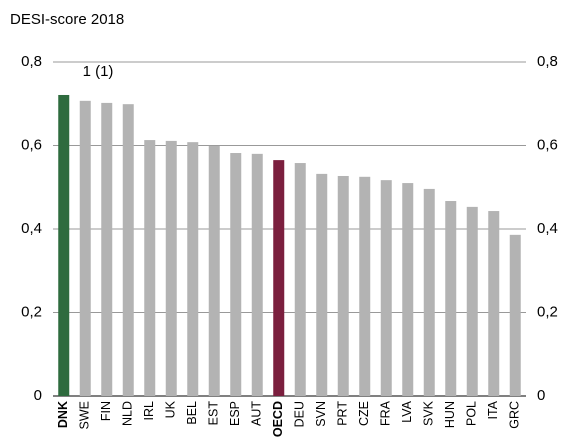 This screenshot has height=443, width=577. I want to click on x-tick-label: DEU, so click(300, 414).